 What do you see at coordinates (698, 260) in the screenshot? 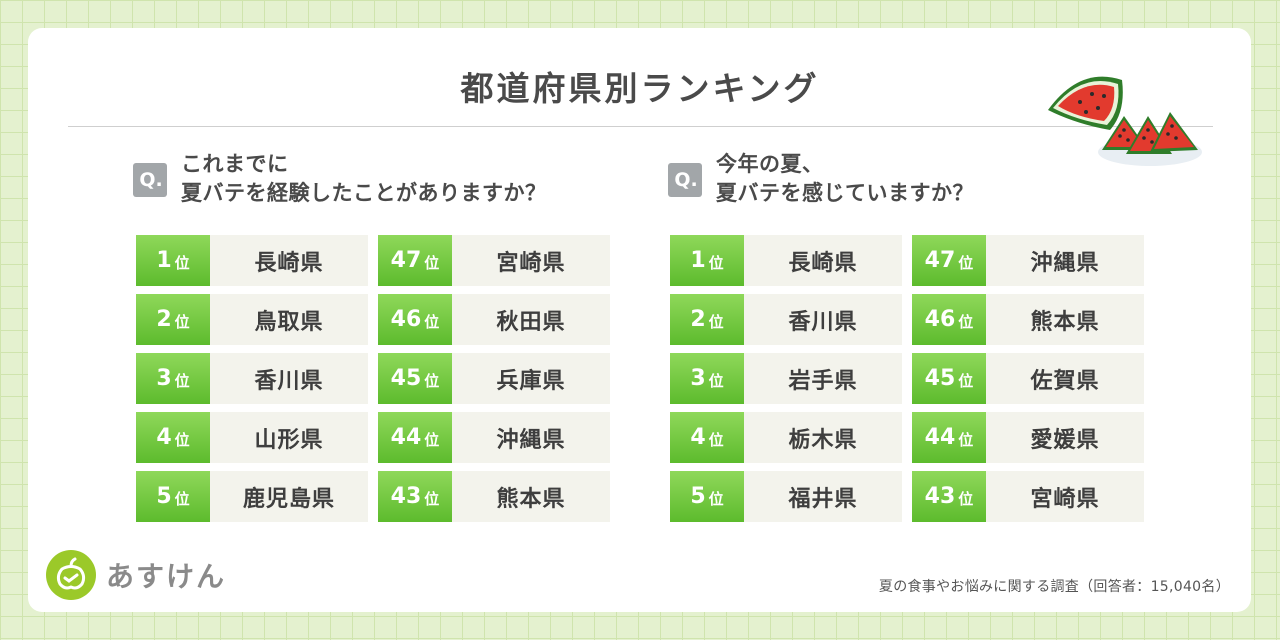
I see `rank-number: 1` at bounding box center [698, 260].